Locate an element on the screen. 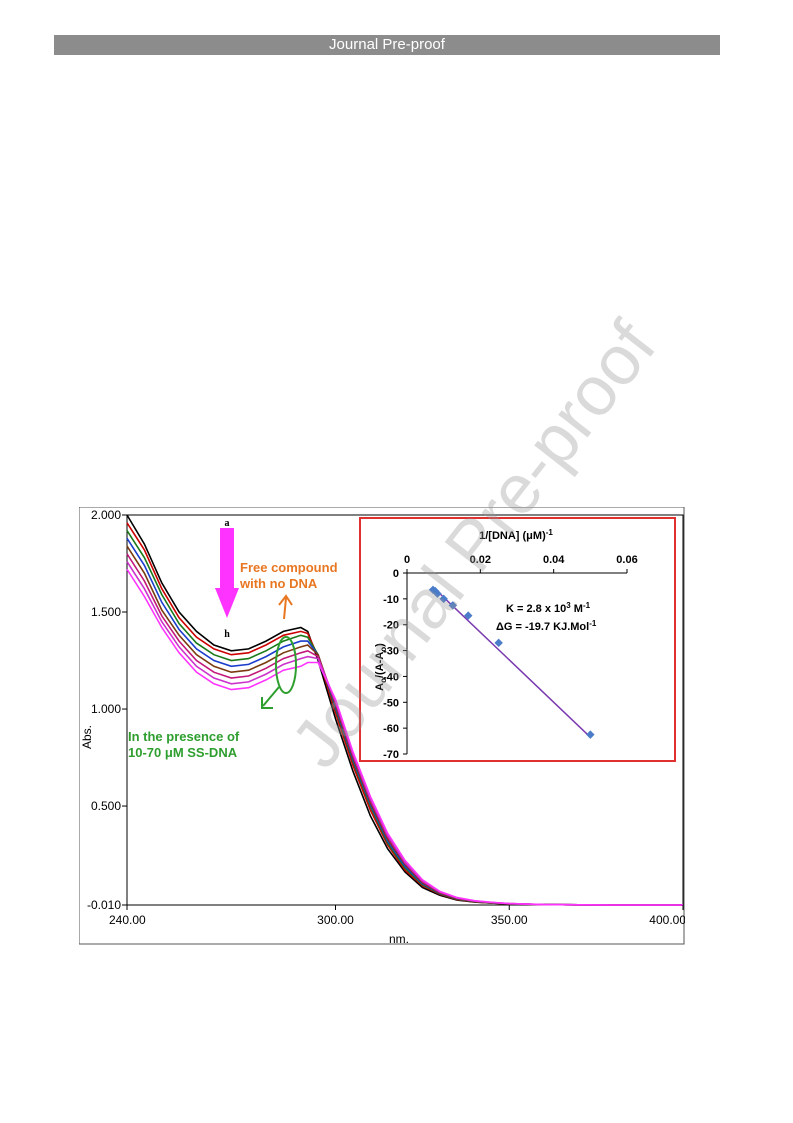 The width and height of the screenshot is (793, 1123). x-tick-label: 400.00 is located at coordinates (667, 920).